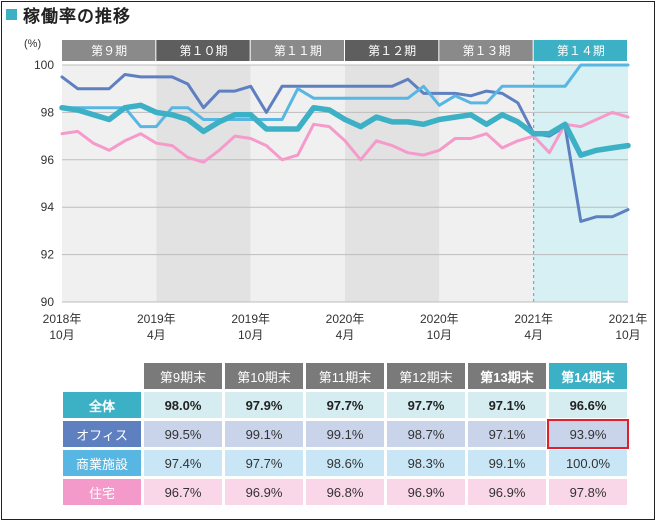 The height and width of the screenshot is (523, 658). I want to click on header-period-11: 第11期末, so click(345, 376).